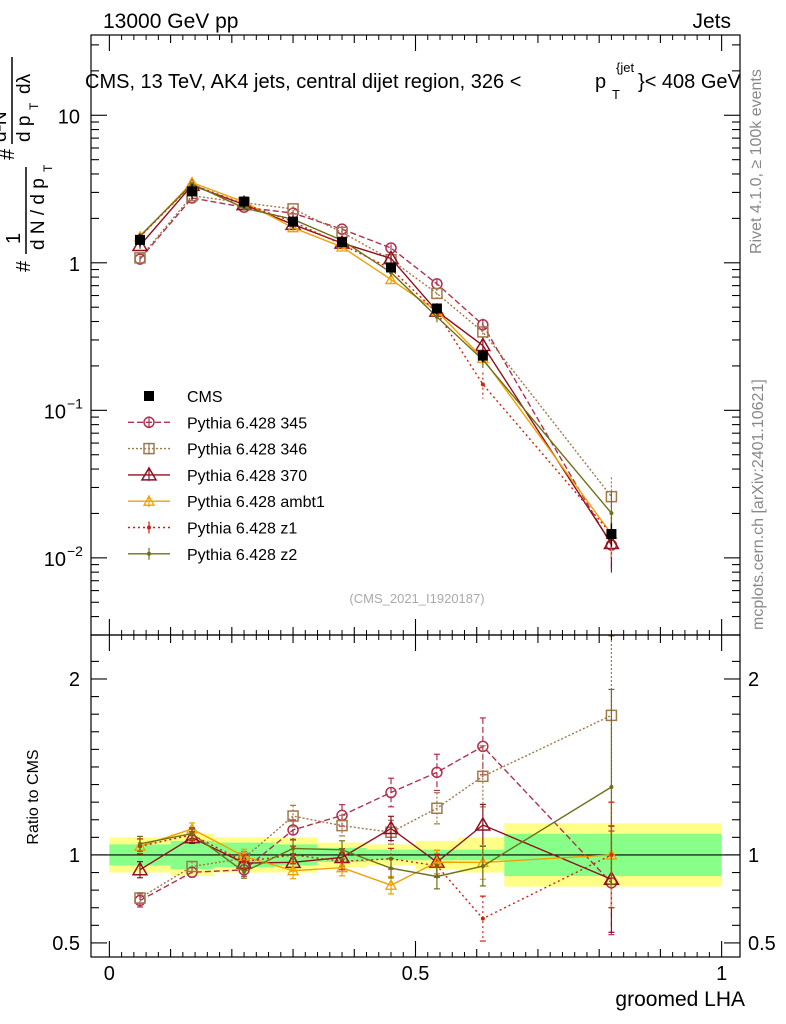  Describe the element at coordinates (27, 164) in the screenshot. I see `main-y-axis-label: # 1 d N / d p T # d²N d p T dλ` at that location.